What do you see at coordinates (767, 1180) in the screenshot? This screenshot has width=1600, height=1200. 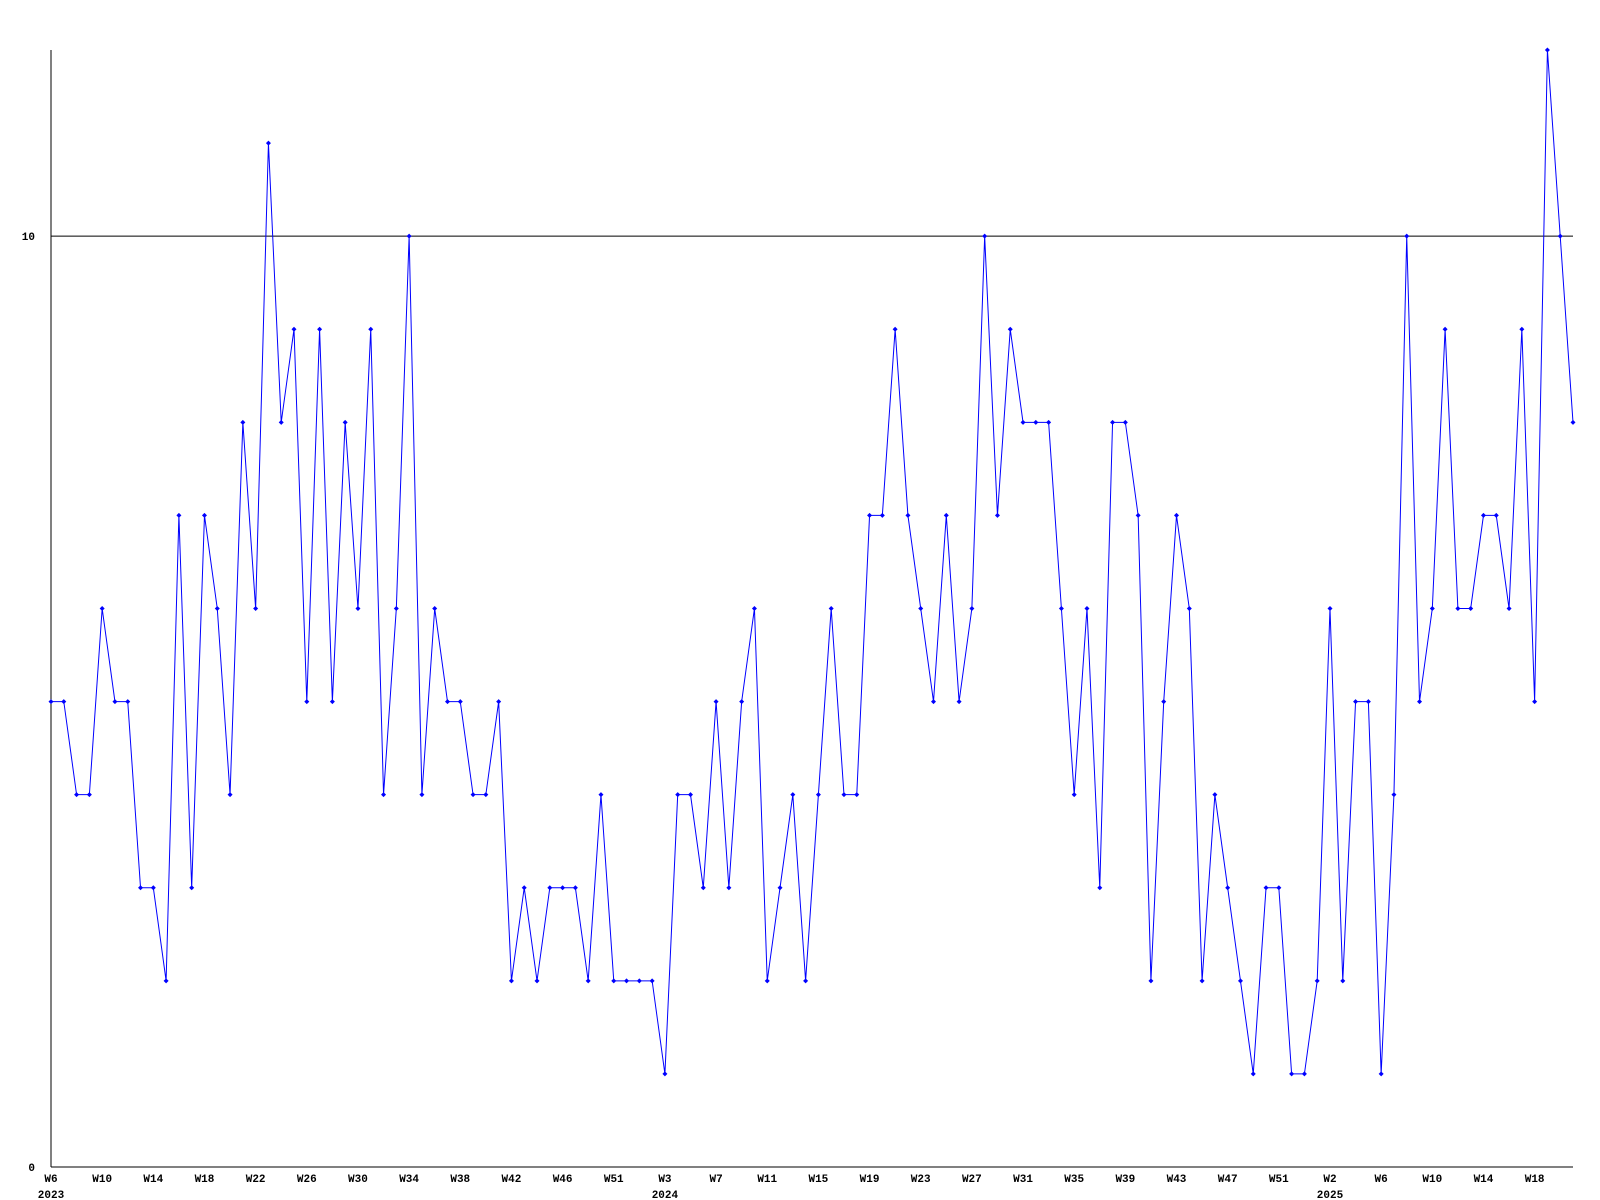 I see `x-tick-label: W11` at bounding box center [767, 1180].